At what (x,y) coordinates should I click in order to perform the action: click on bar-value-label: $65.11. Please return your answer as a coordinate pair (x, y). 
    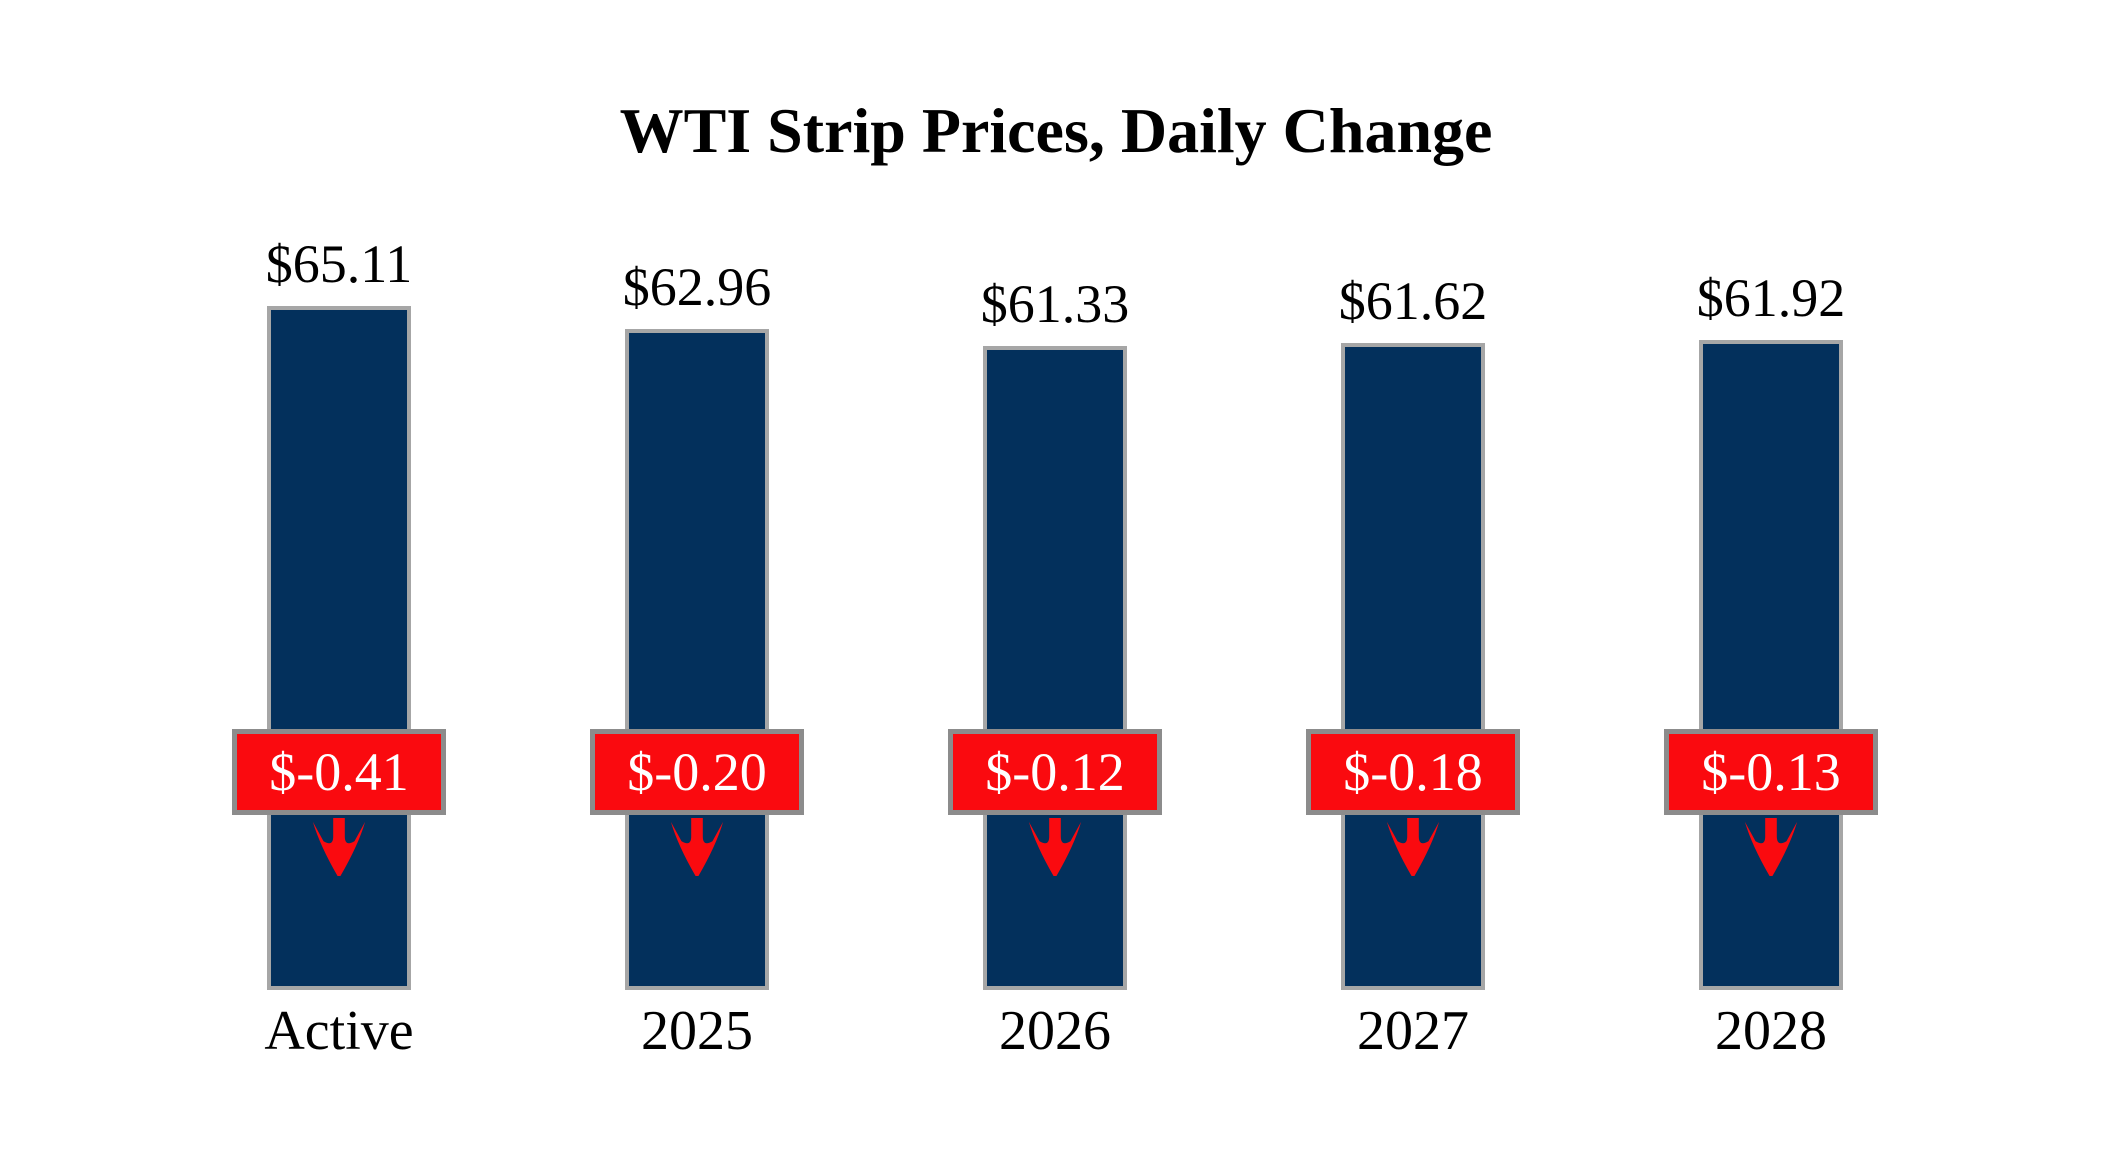
    Looking at the image, I should click on (339, 264).